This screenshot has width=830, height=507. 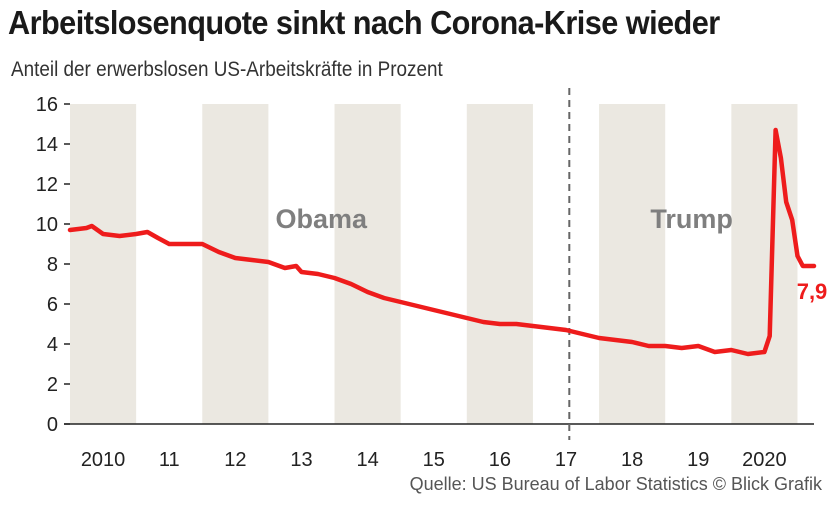 I want to click on x-tick-label: 15, so click(x=434, y=460).